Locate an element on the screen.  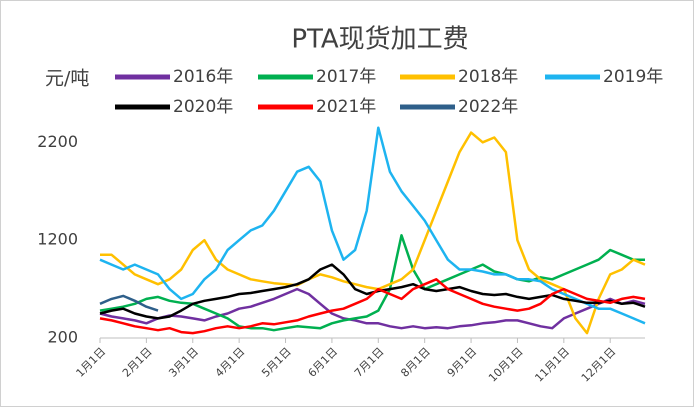
legend-label: 2018年 is located at coordinates (488, 77).